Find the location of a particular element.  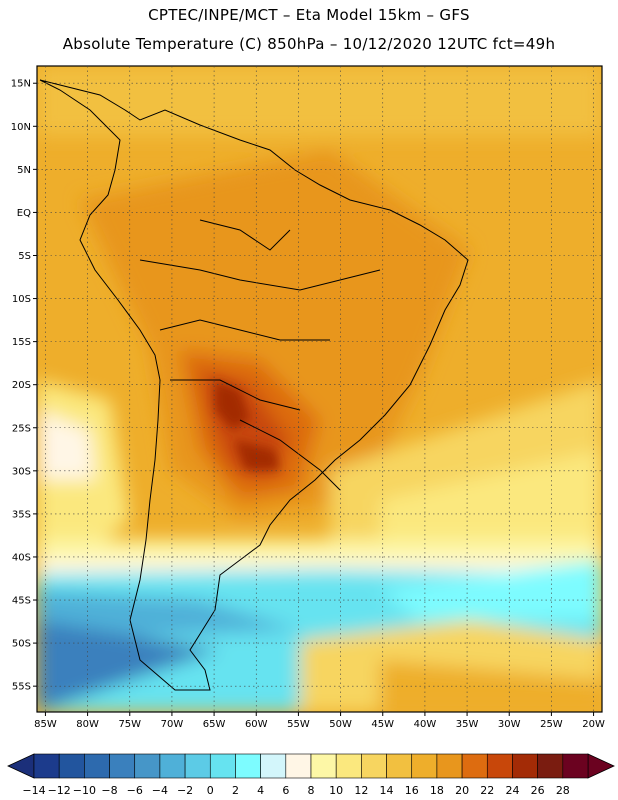

colorbar-label: 6 is located at coordinates (285, 790).